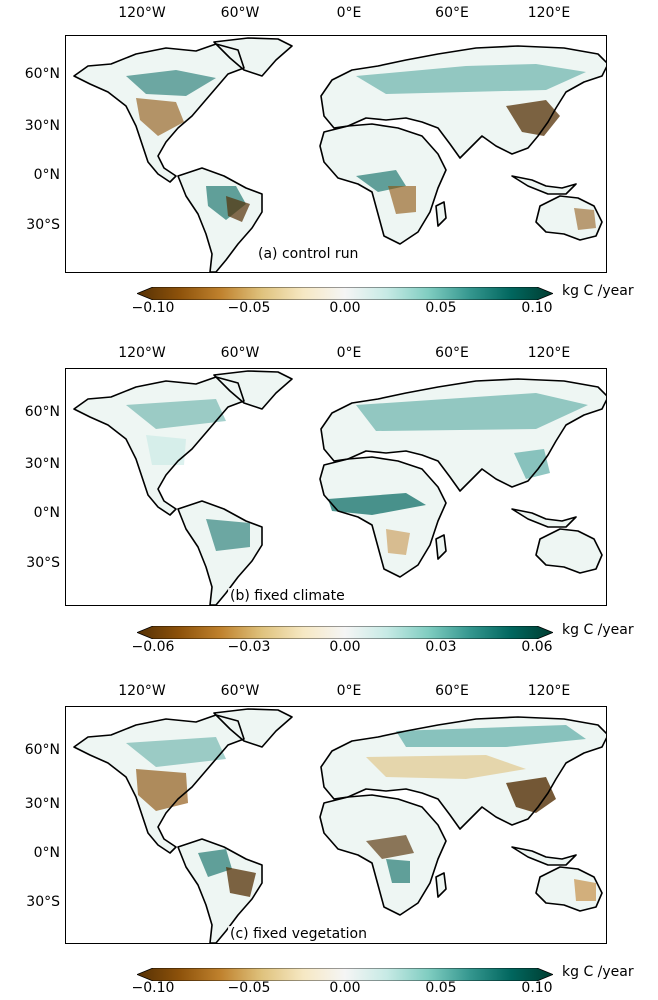 This screenshot has height=1000, width=658. I want to click on colorbar-gradient-a, so click(345, 293).